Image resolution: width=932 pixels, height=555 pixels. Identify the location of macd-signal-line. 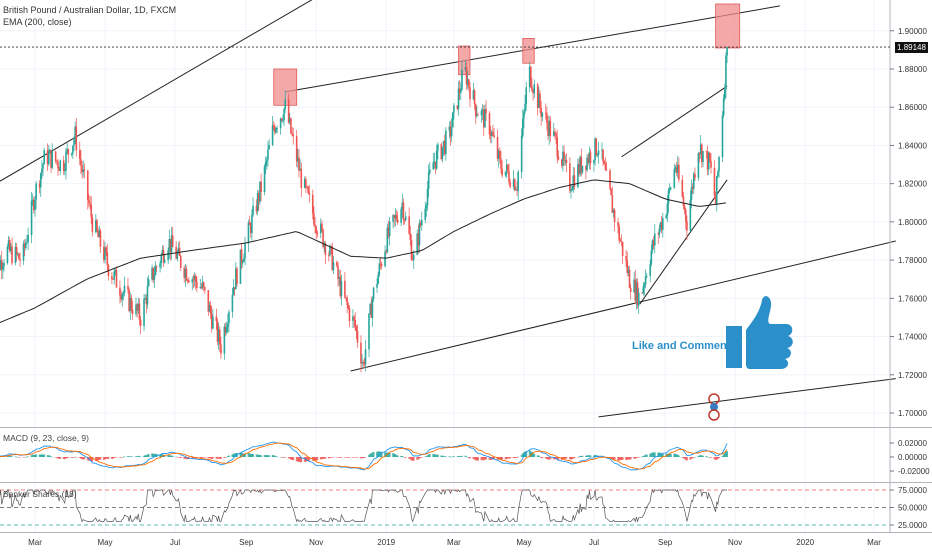
(363, 456).